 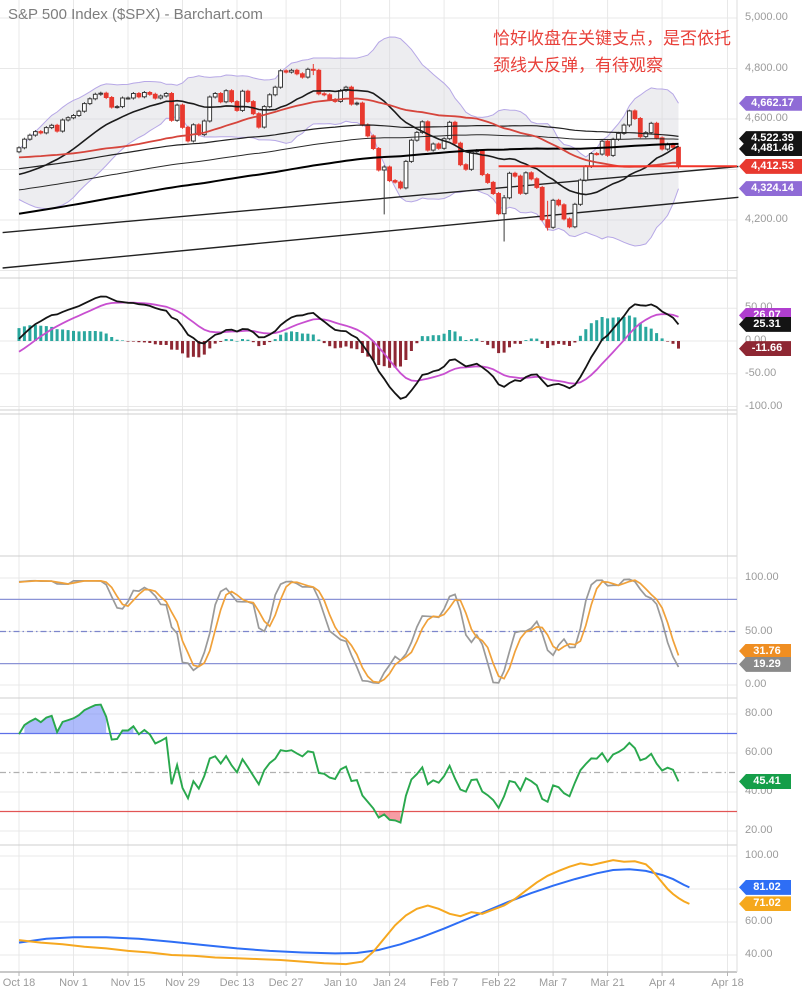 I want to click on y-axis-label: 4,200.00, so click(x=766, y=219).